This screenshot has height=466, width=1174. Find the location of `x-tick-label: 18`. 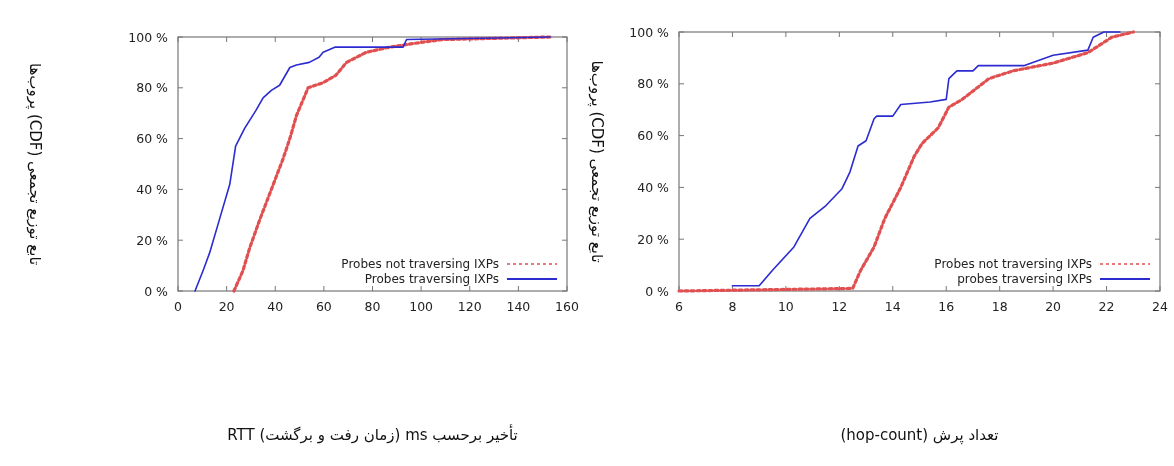

x-tick-label: 18 is located at coordinates (999, 306).